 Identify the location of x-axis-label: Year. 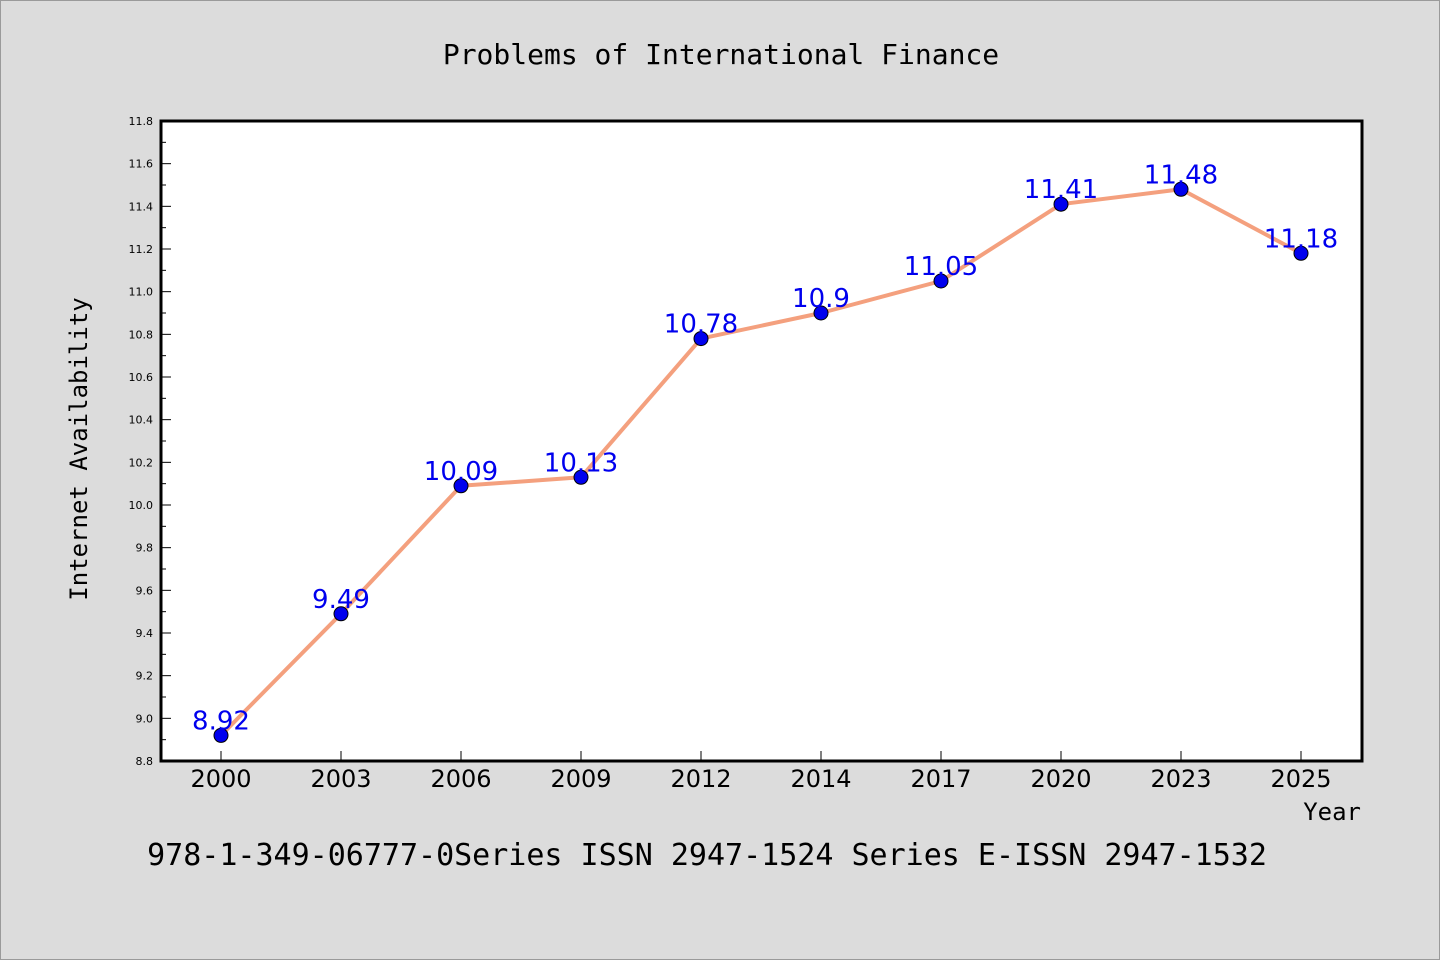
(1332, 812).